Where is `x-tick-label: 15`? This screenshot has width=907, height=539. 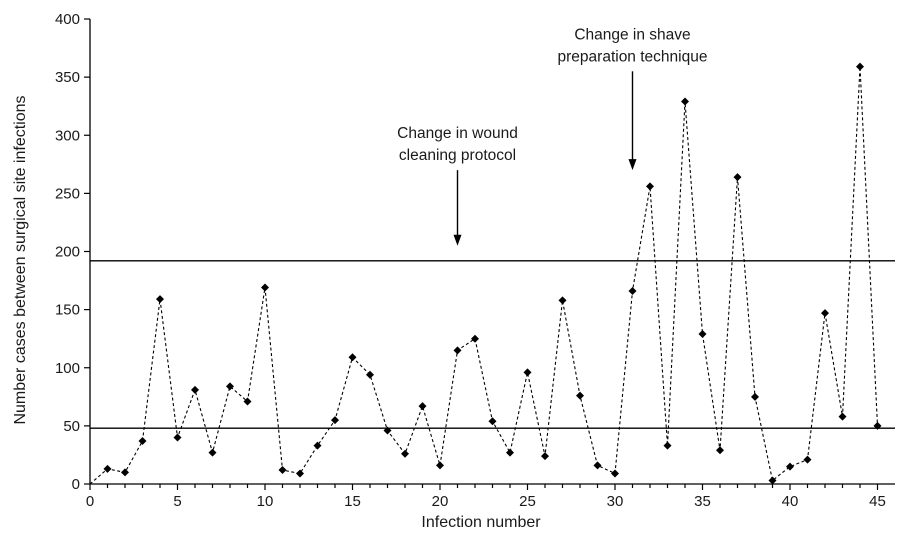 x-tick-label: 15 is located at coordinates (352, 501).